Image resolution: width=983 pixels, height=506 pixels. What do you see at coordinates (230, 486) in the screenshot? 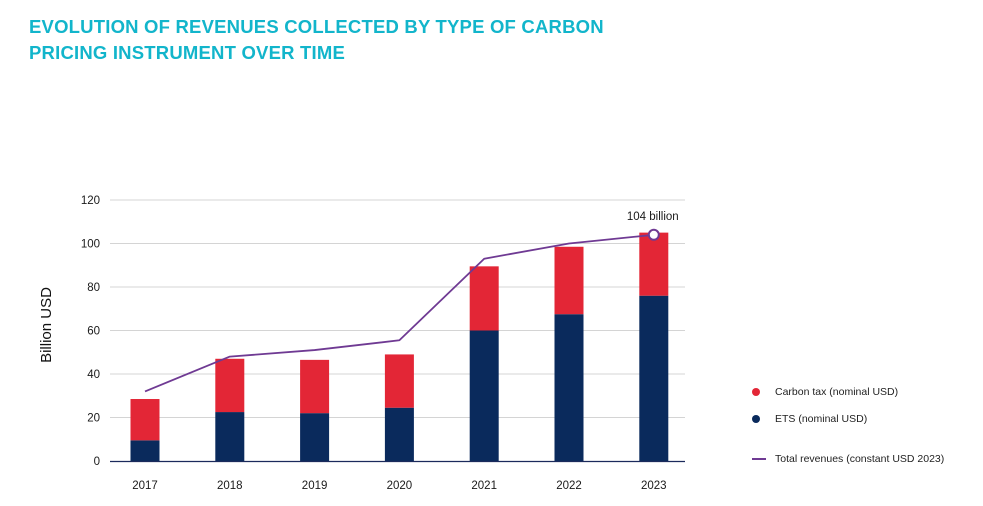
I see `x-tick-label: 2018` at bounding box center [230, 486].